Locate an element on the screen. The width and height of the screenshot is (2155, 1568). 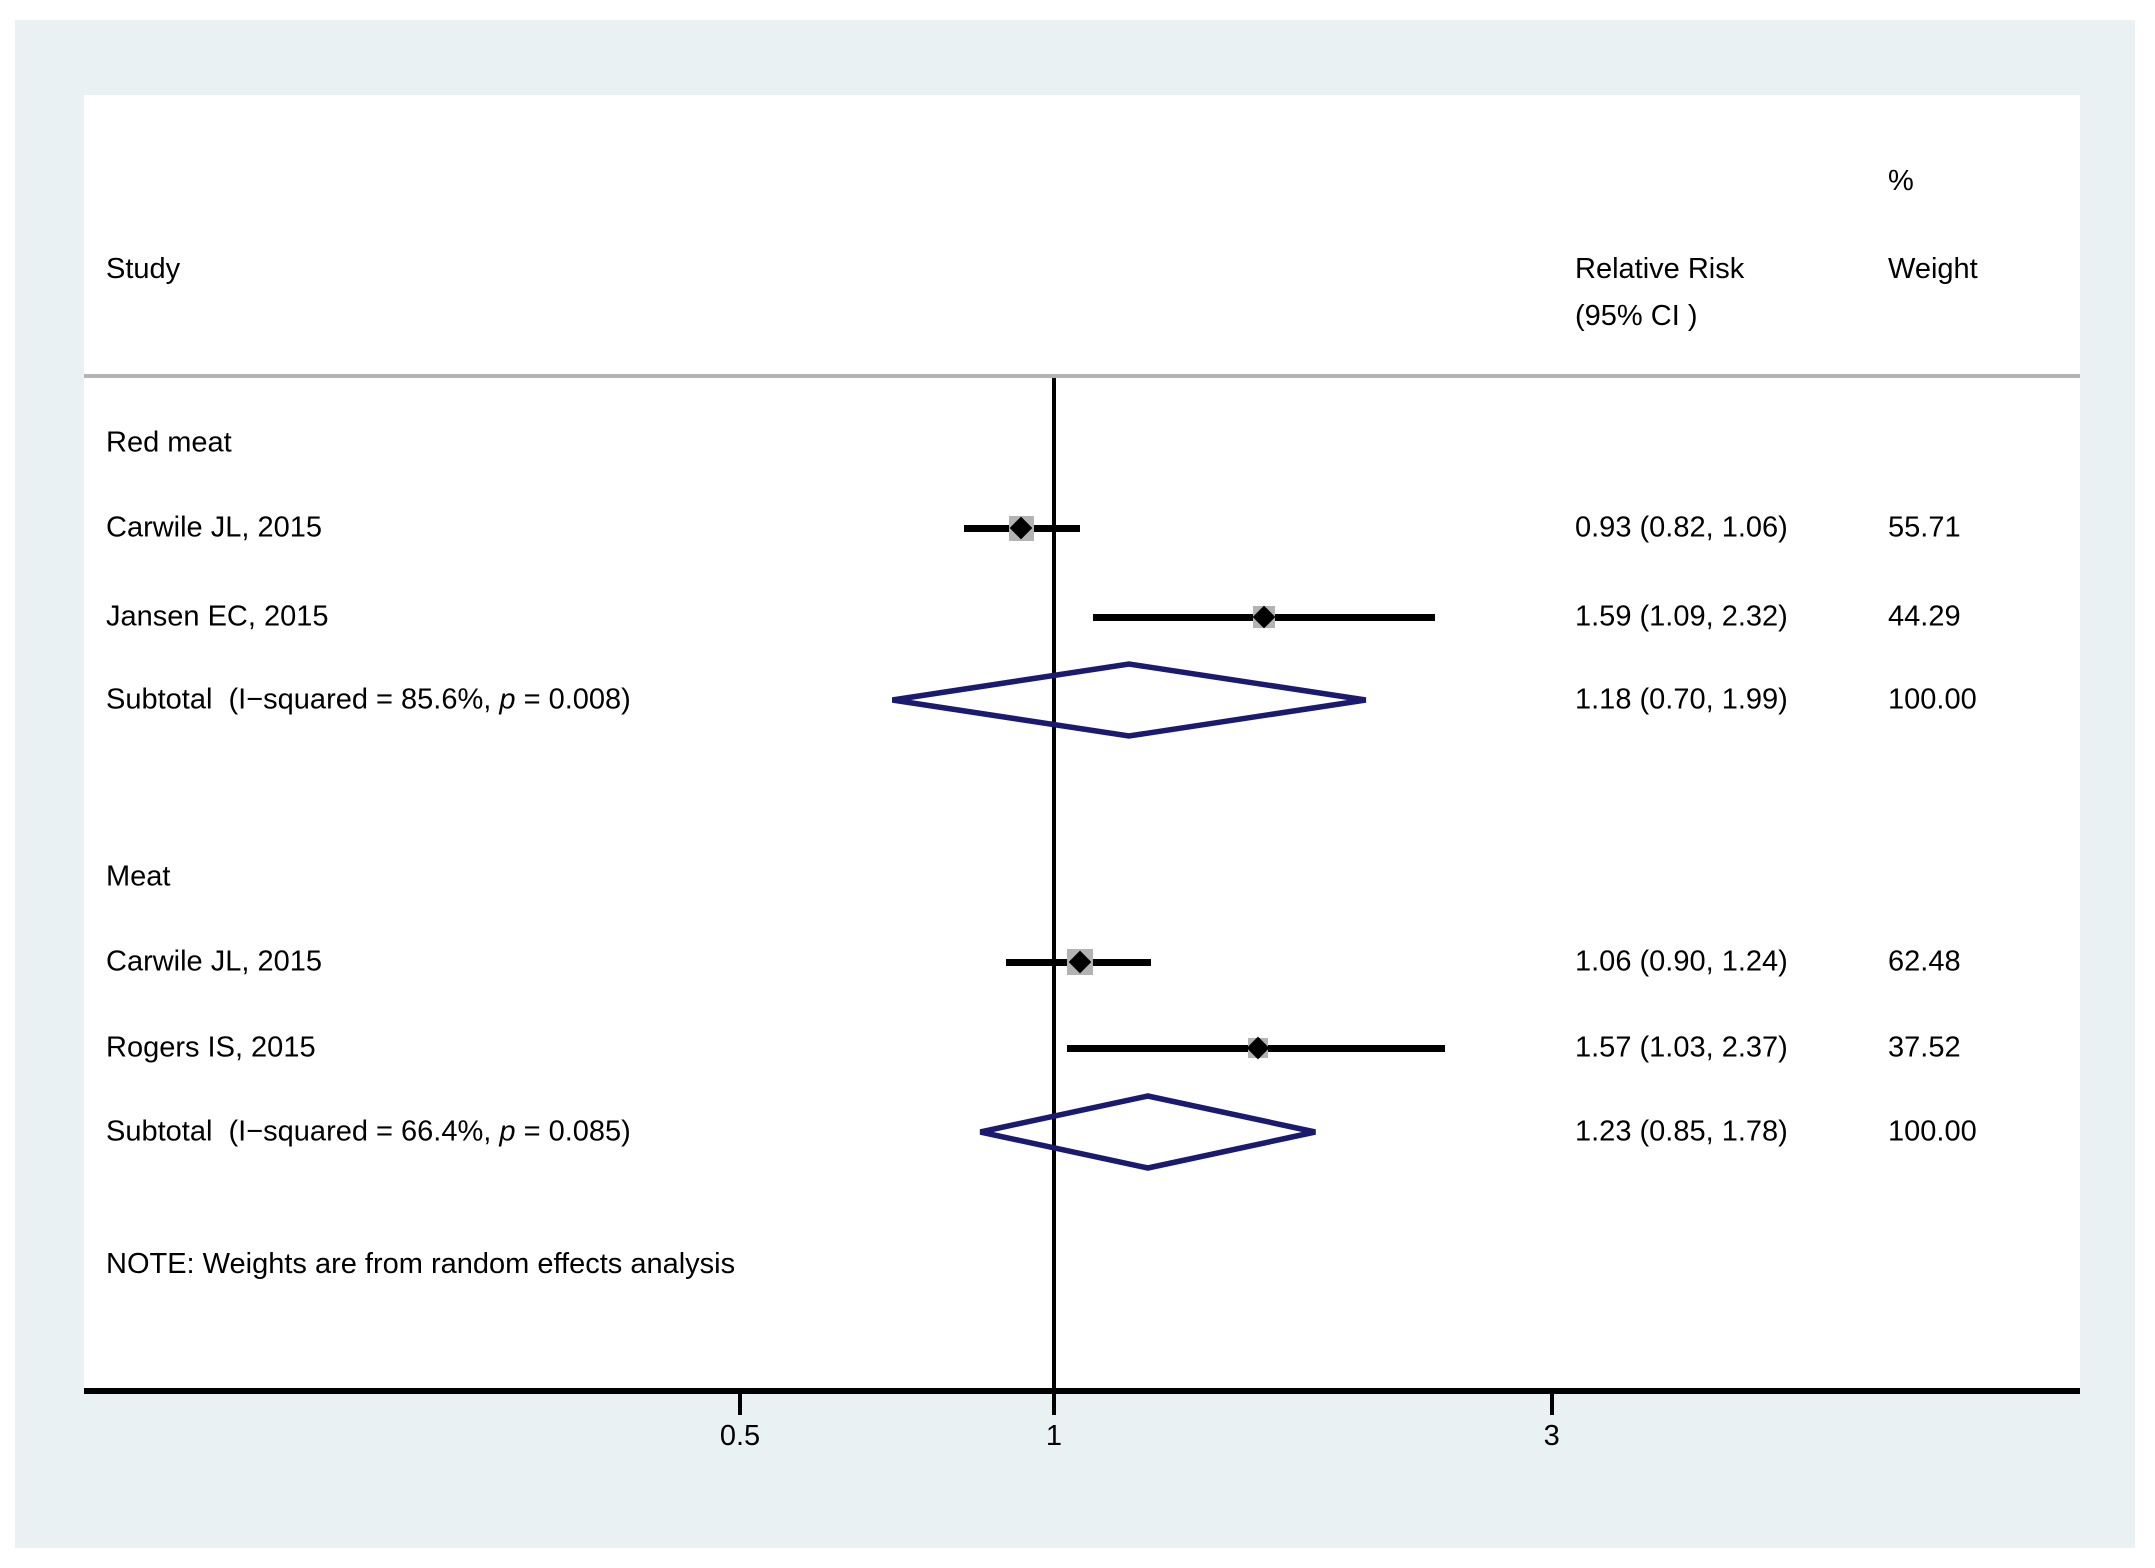
table-row: Rogers IS, 2015 1.57 (1.03, 2.37) 37.52 is located at coordinates (1077, 1048).